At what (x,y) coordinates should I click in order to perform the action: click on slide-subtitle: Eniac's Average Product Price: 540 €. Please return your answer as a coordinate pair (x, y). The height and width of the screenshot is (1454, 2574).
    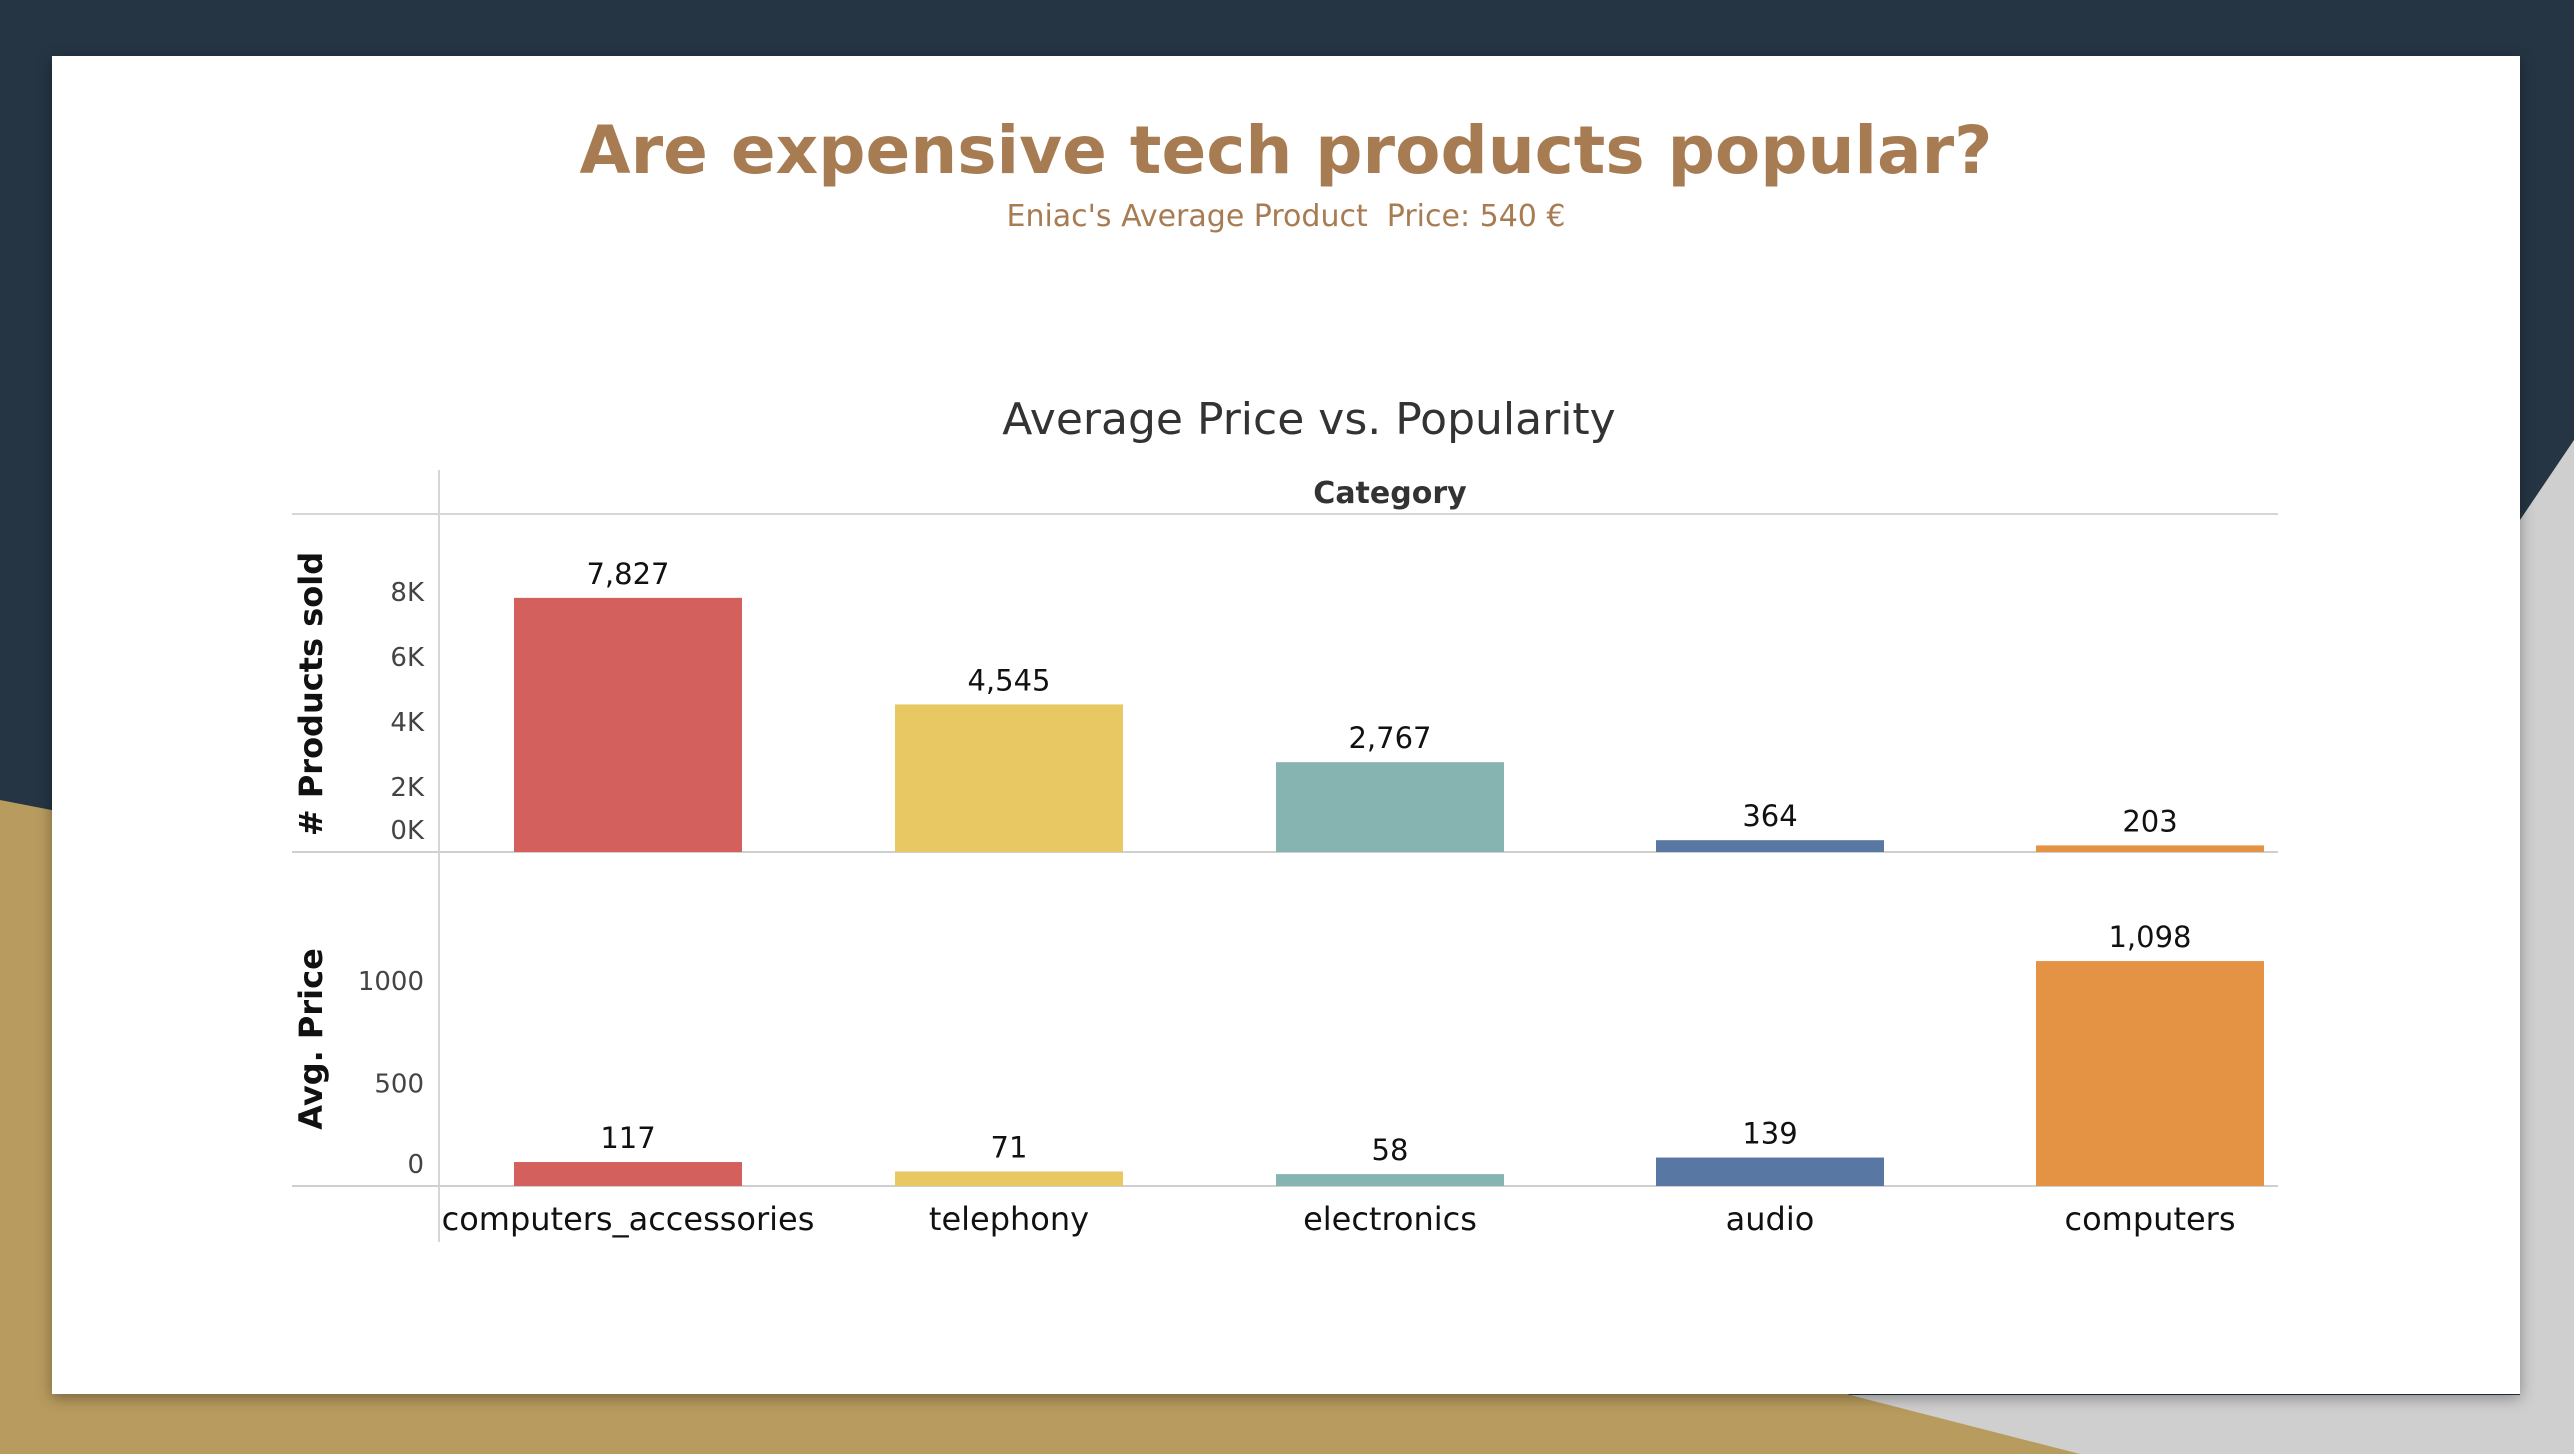
    Looking at the image, I should click on (1286, 216).